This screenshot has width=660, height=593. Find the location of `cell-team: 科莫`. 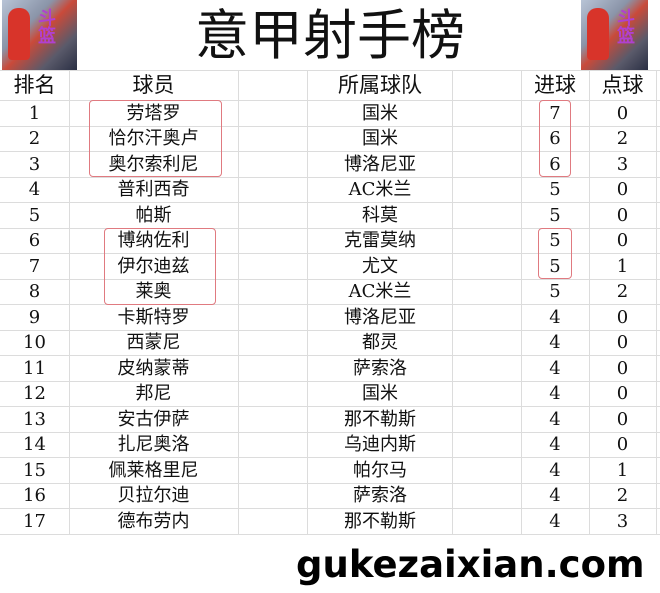

cell-team: 科莫 is located at coordinates (380, 215).